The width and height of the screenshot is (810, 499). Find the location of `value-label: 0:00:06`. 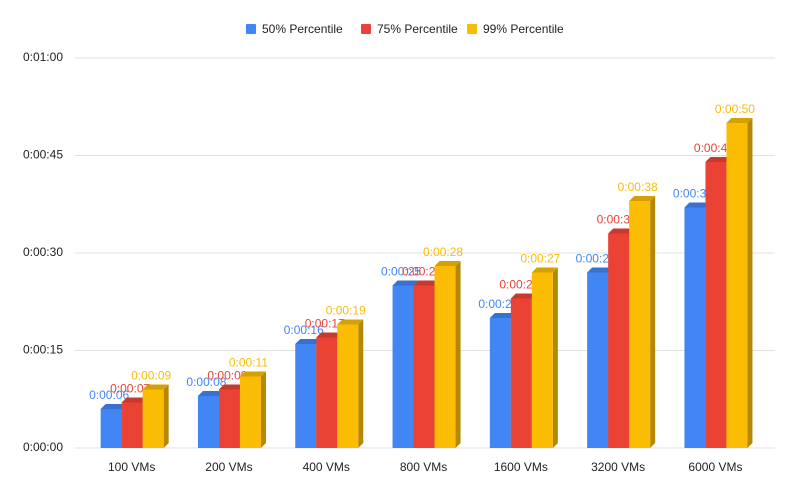

value-label: 0:00:06 is located at coordinates (109, 395).